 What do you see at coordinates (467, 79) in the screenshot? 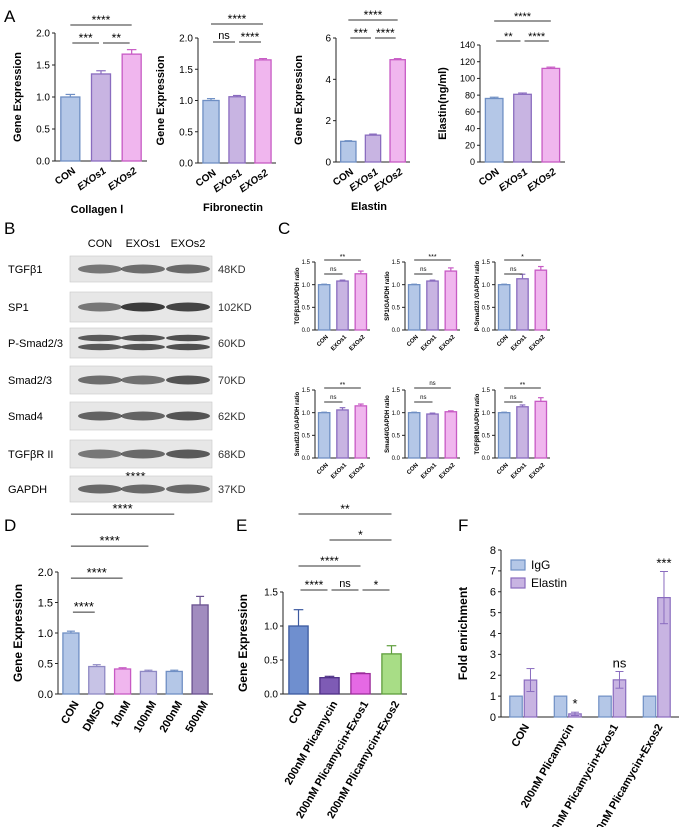
I see `y-tick-label: 100` at bounding box center [467, 79].